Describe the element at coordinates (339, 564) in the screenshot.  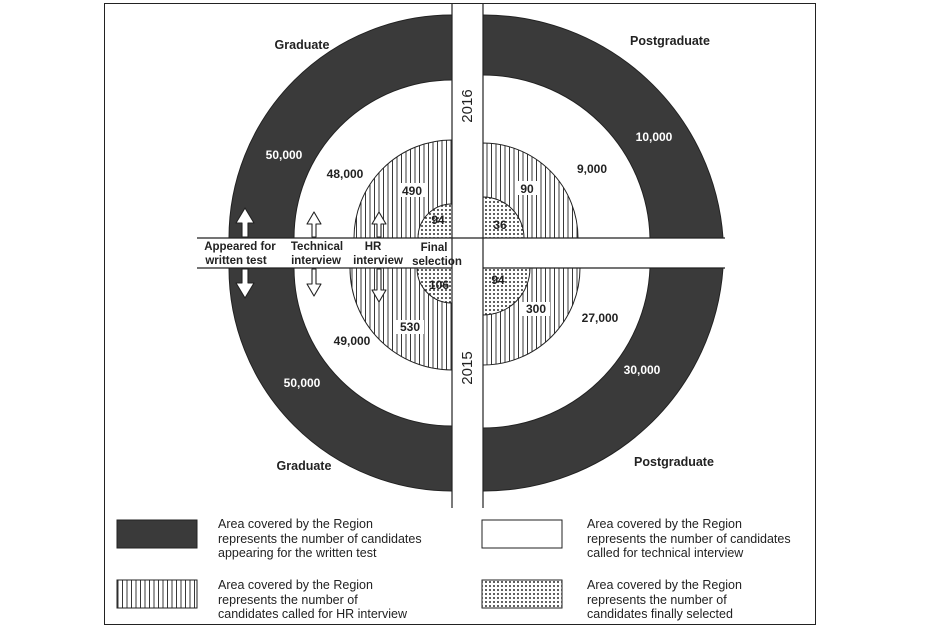
I see `legend-swatches` at that location.